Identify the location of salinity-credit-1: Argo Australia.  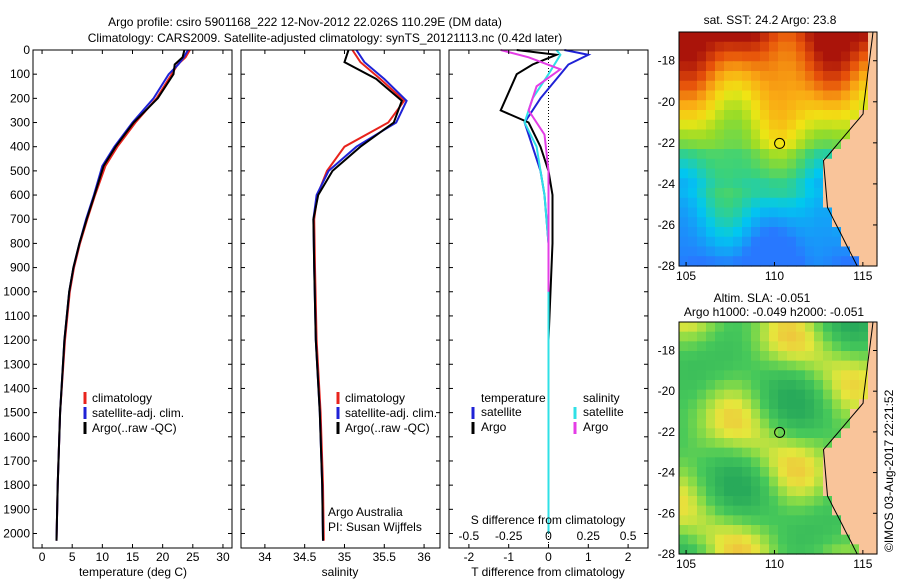
(365, 512).